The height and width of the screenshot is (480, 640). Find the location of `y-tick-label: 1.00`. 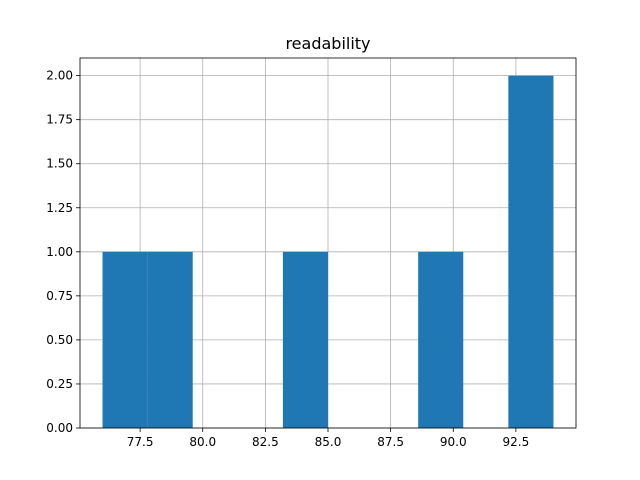

y-tick-label: 1.00 is located at coordinates (59, 252).